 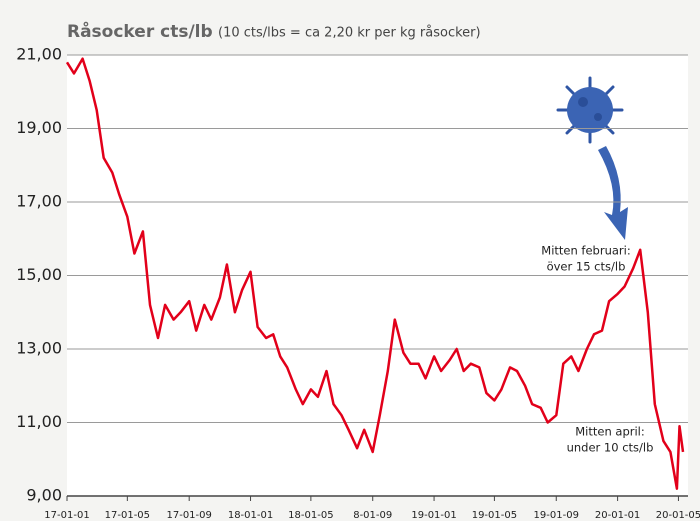 What do you see at coordinates (310, 515) in the screenshot?
I see `x-tick-label: 18-01-05` at bounding box center [310, 515].